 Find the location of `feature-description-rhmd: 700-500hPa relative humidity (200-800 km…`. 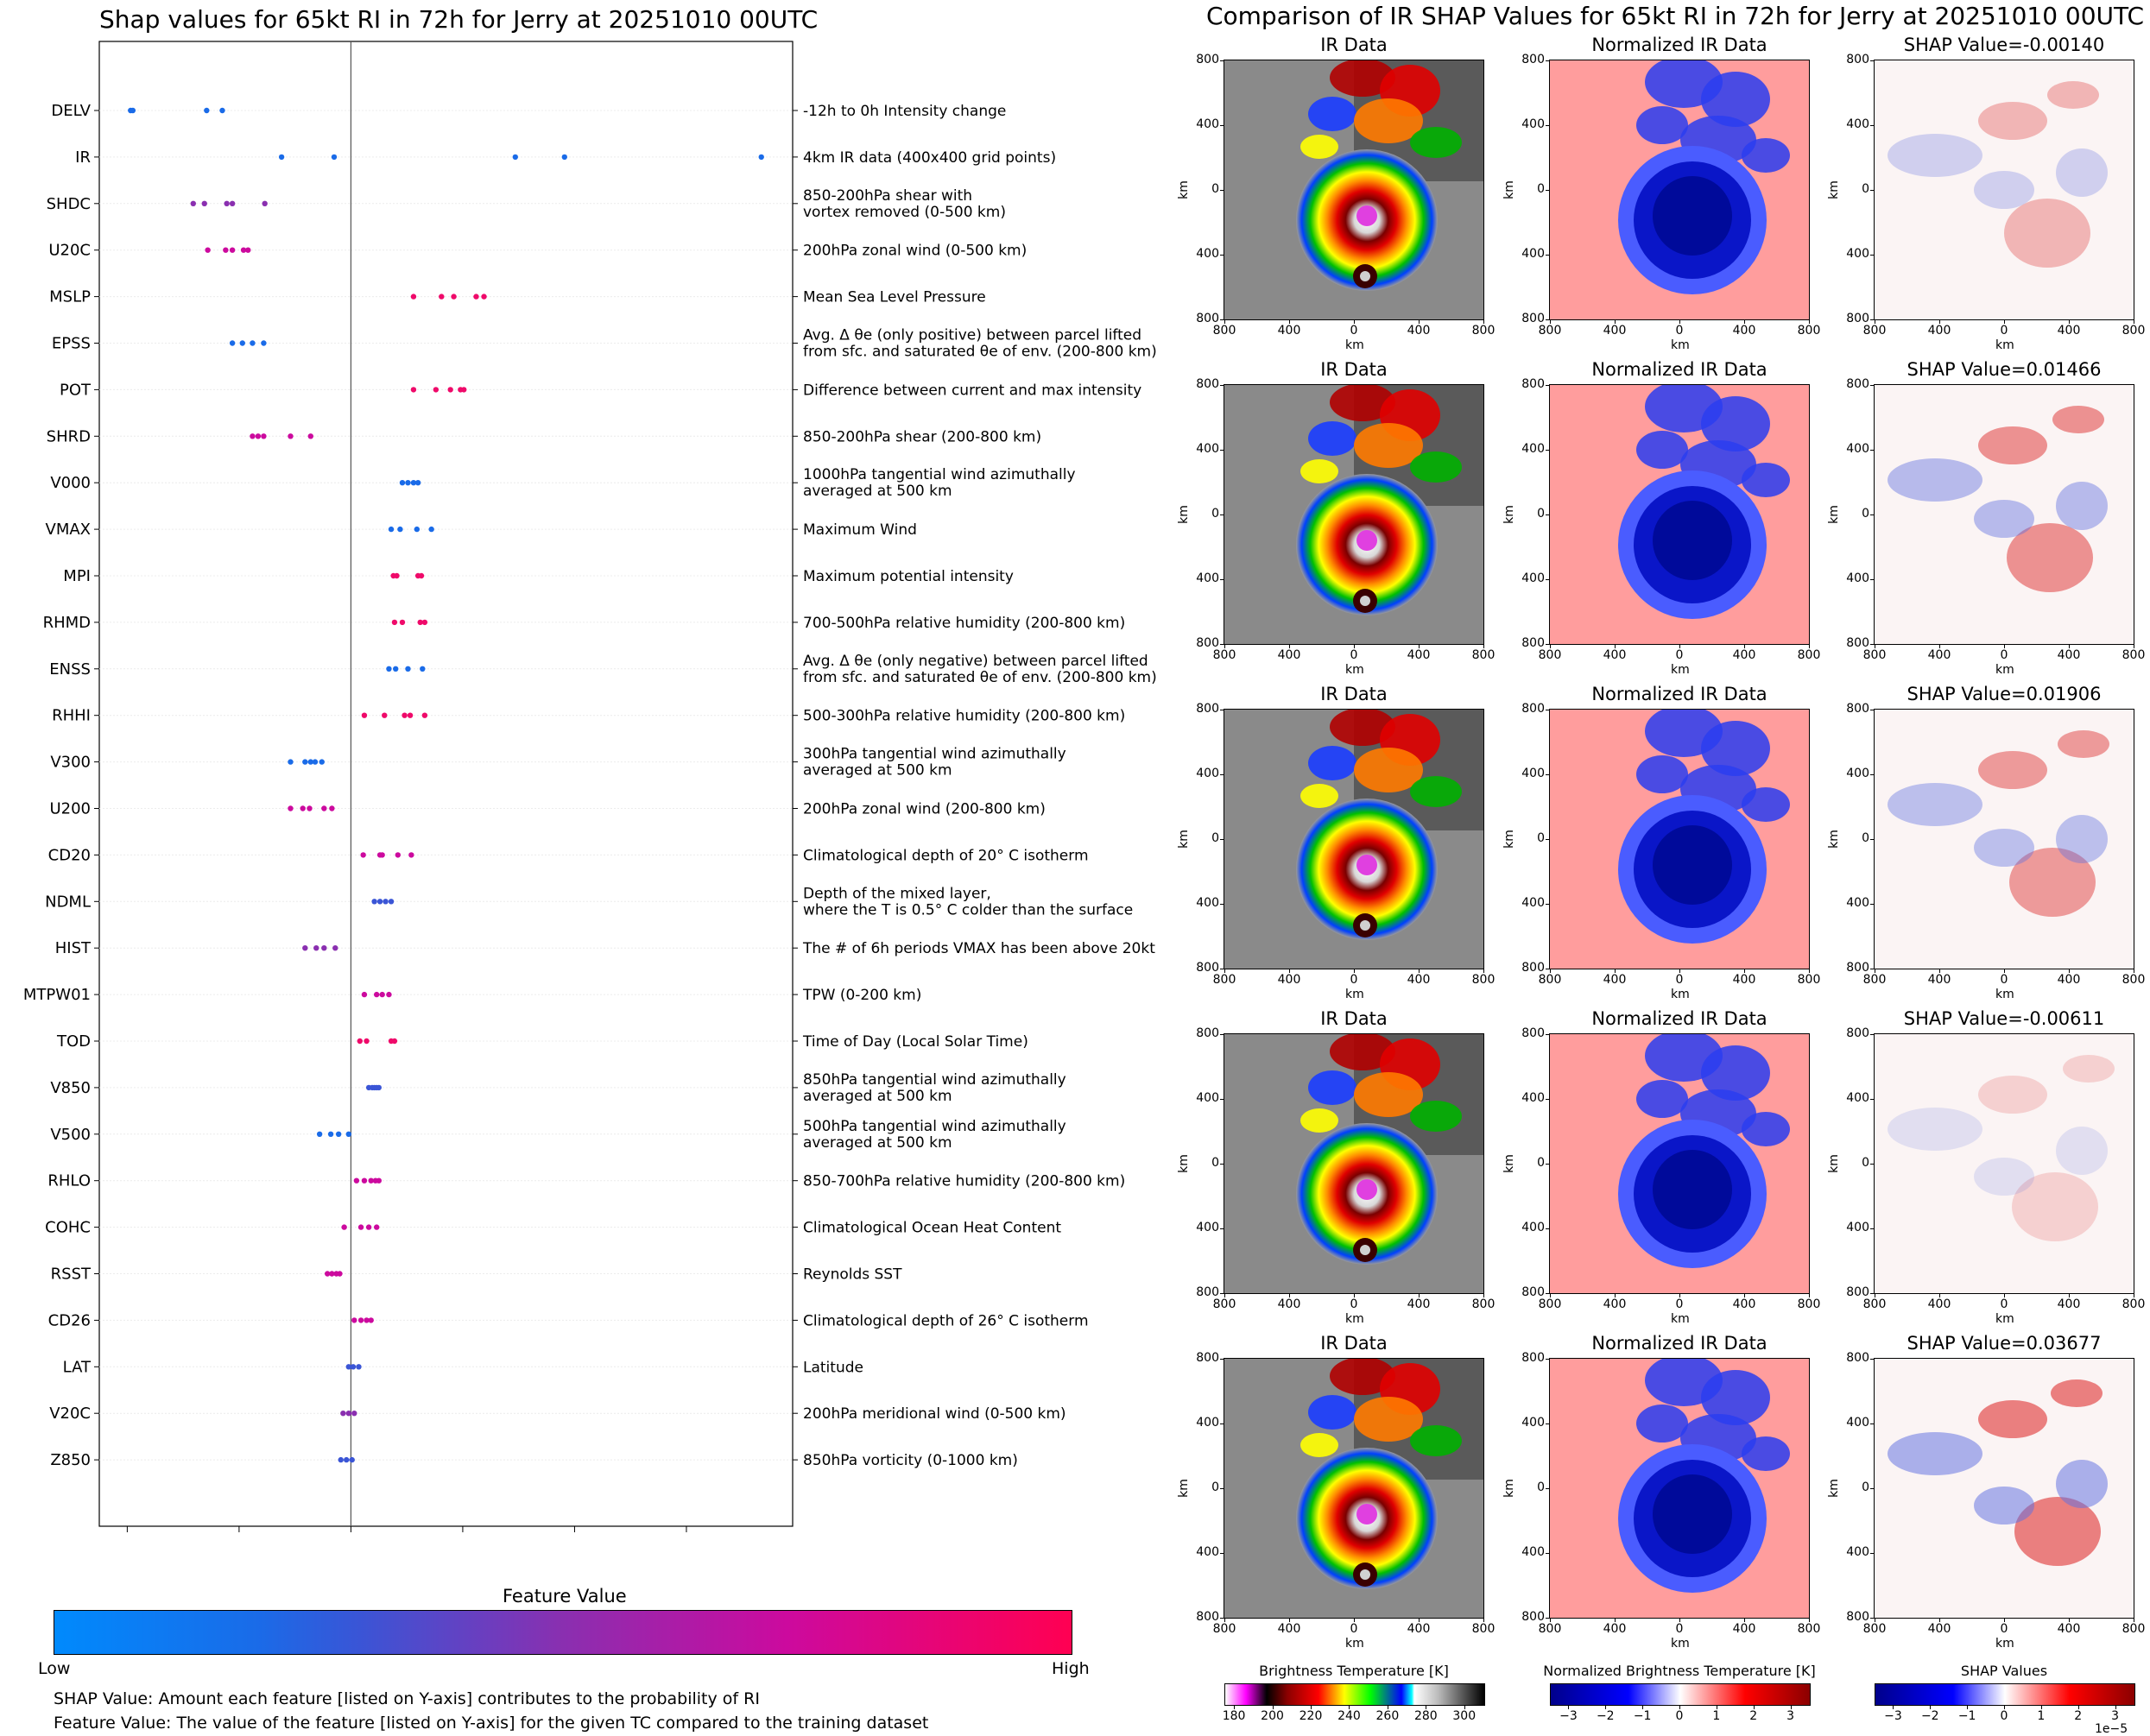

feature-description-rhmd: 700-500hPa relative humidity (200-800 km… is located at coordinates (964, 623).